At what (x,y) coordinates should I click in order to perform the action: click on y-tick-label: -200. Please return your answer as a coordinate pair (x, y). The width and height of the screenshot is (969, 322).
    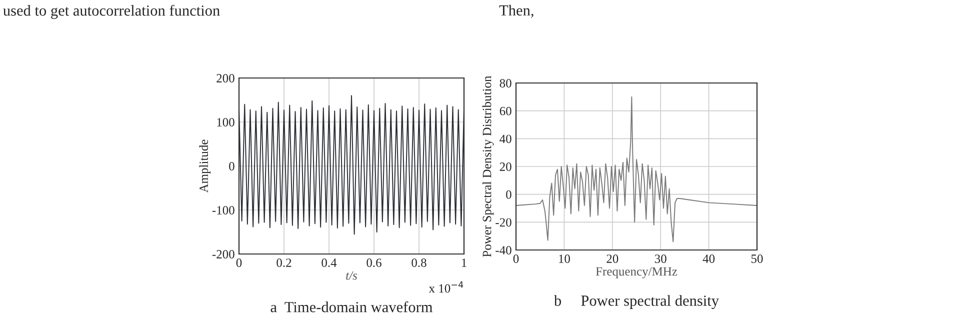
    Looking at the image, I should click on (223, 254).